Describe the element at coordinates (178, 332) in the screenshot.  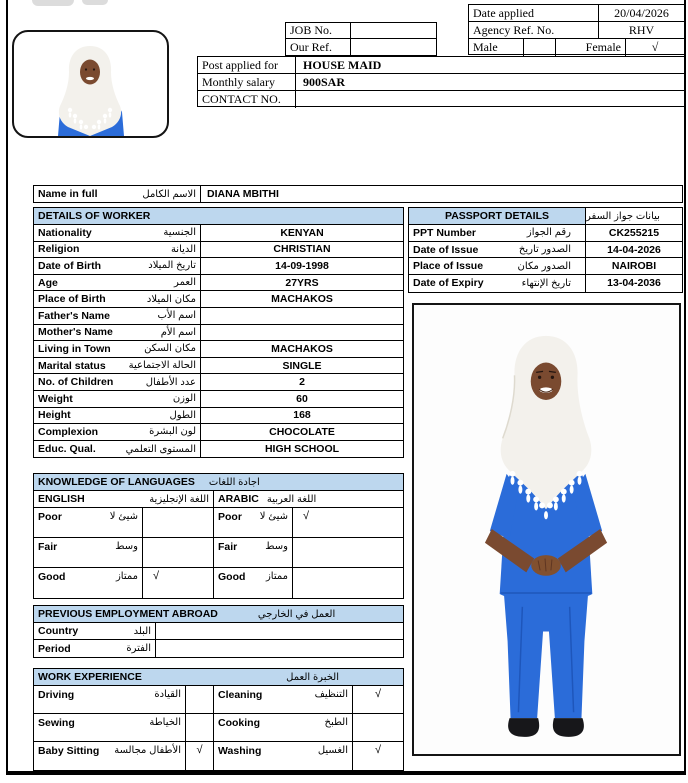
I see `field-label-arabic: اسم الأم` at that location.